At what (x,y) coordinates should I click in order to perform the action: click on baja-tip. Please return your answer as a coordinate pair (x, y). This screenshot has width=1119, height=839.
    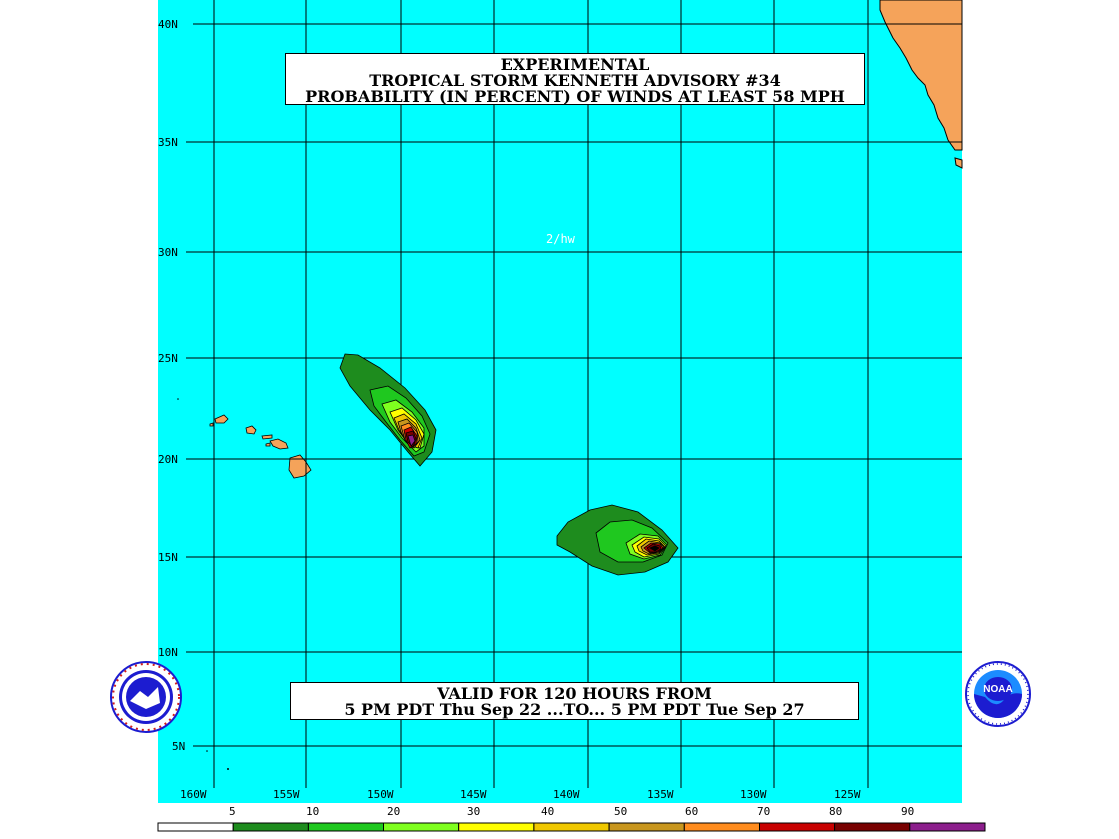
    Looking at the image, I should click on (958, 163).